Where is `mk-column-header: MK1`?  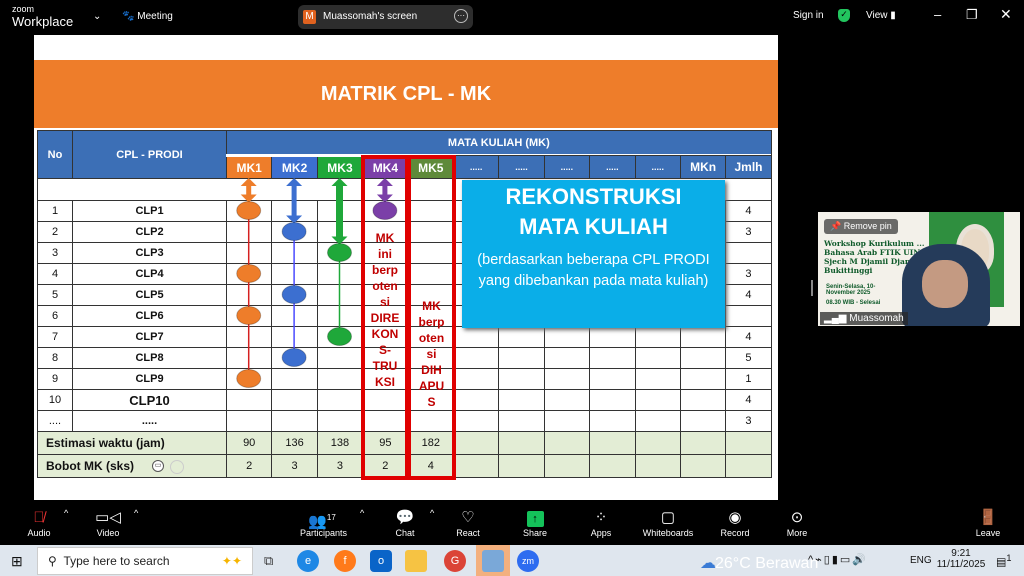
mk-column-header: MK1 is located at coordinates (249, 166).